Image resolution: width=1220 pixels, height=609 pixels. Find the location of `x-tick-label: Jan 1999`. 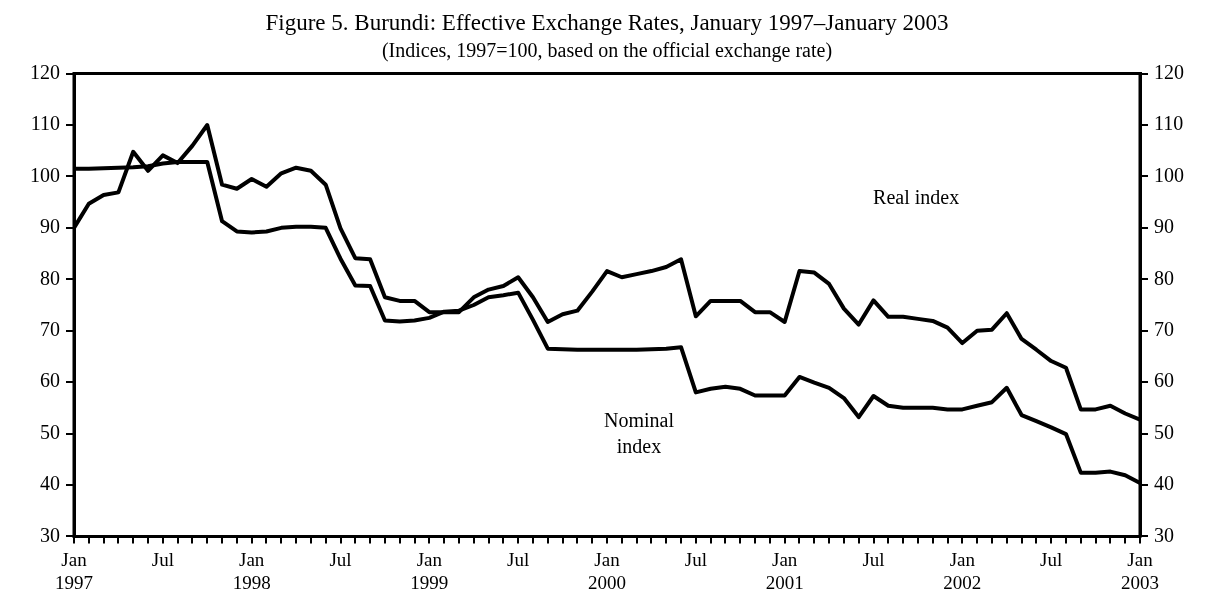

x-tick-label: Jan 1999 is located at coordinates (429, 570).